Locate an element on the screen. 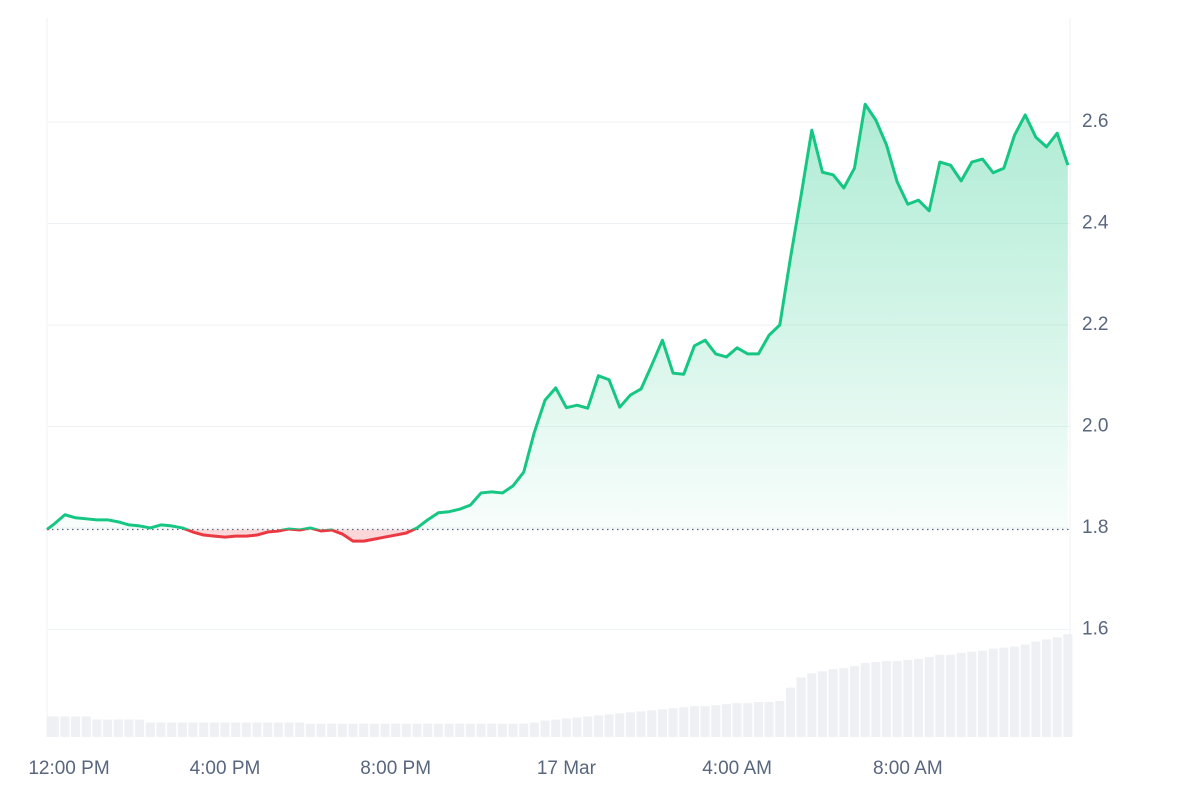 The height and width of the screenshot is (800, 1200). x-tick-label: 4:00 AM is located at coordinates (737, 768).